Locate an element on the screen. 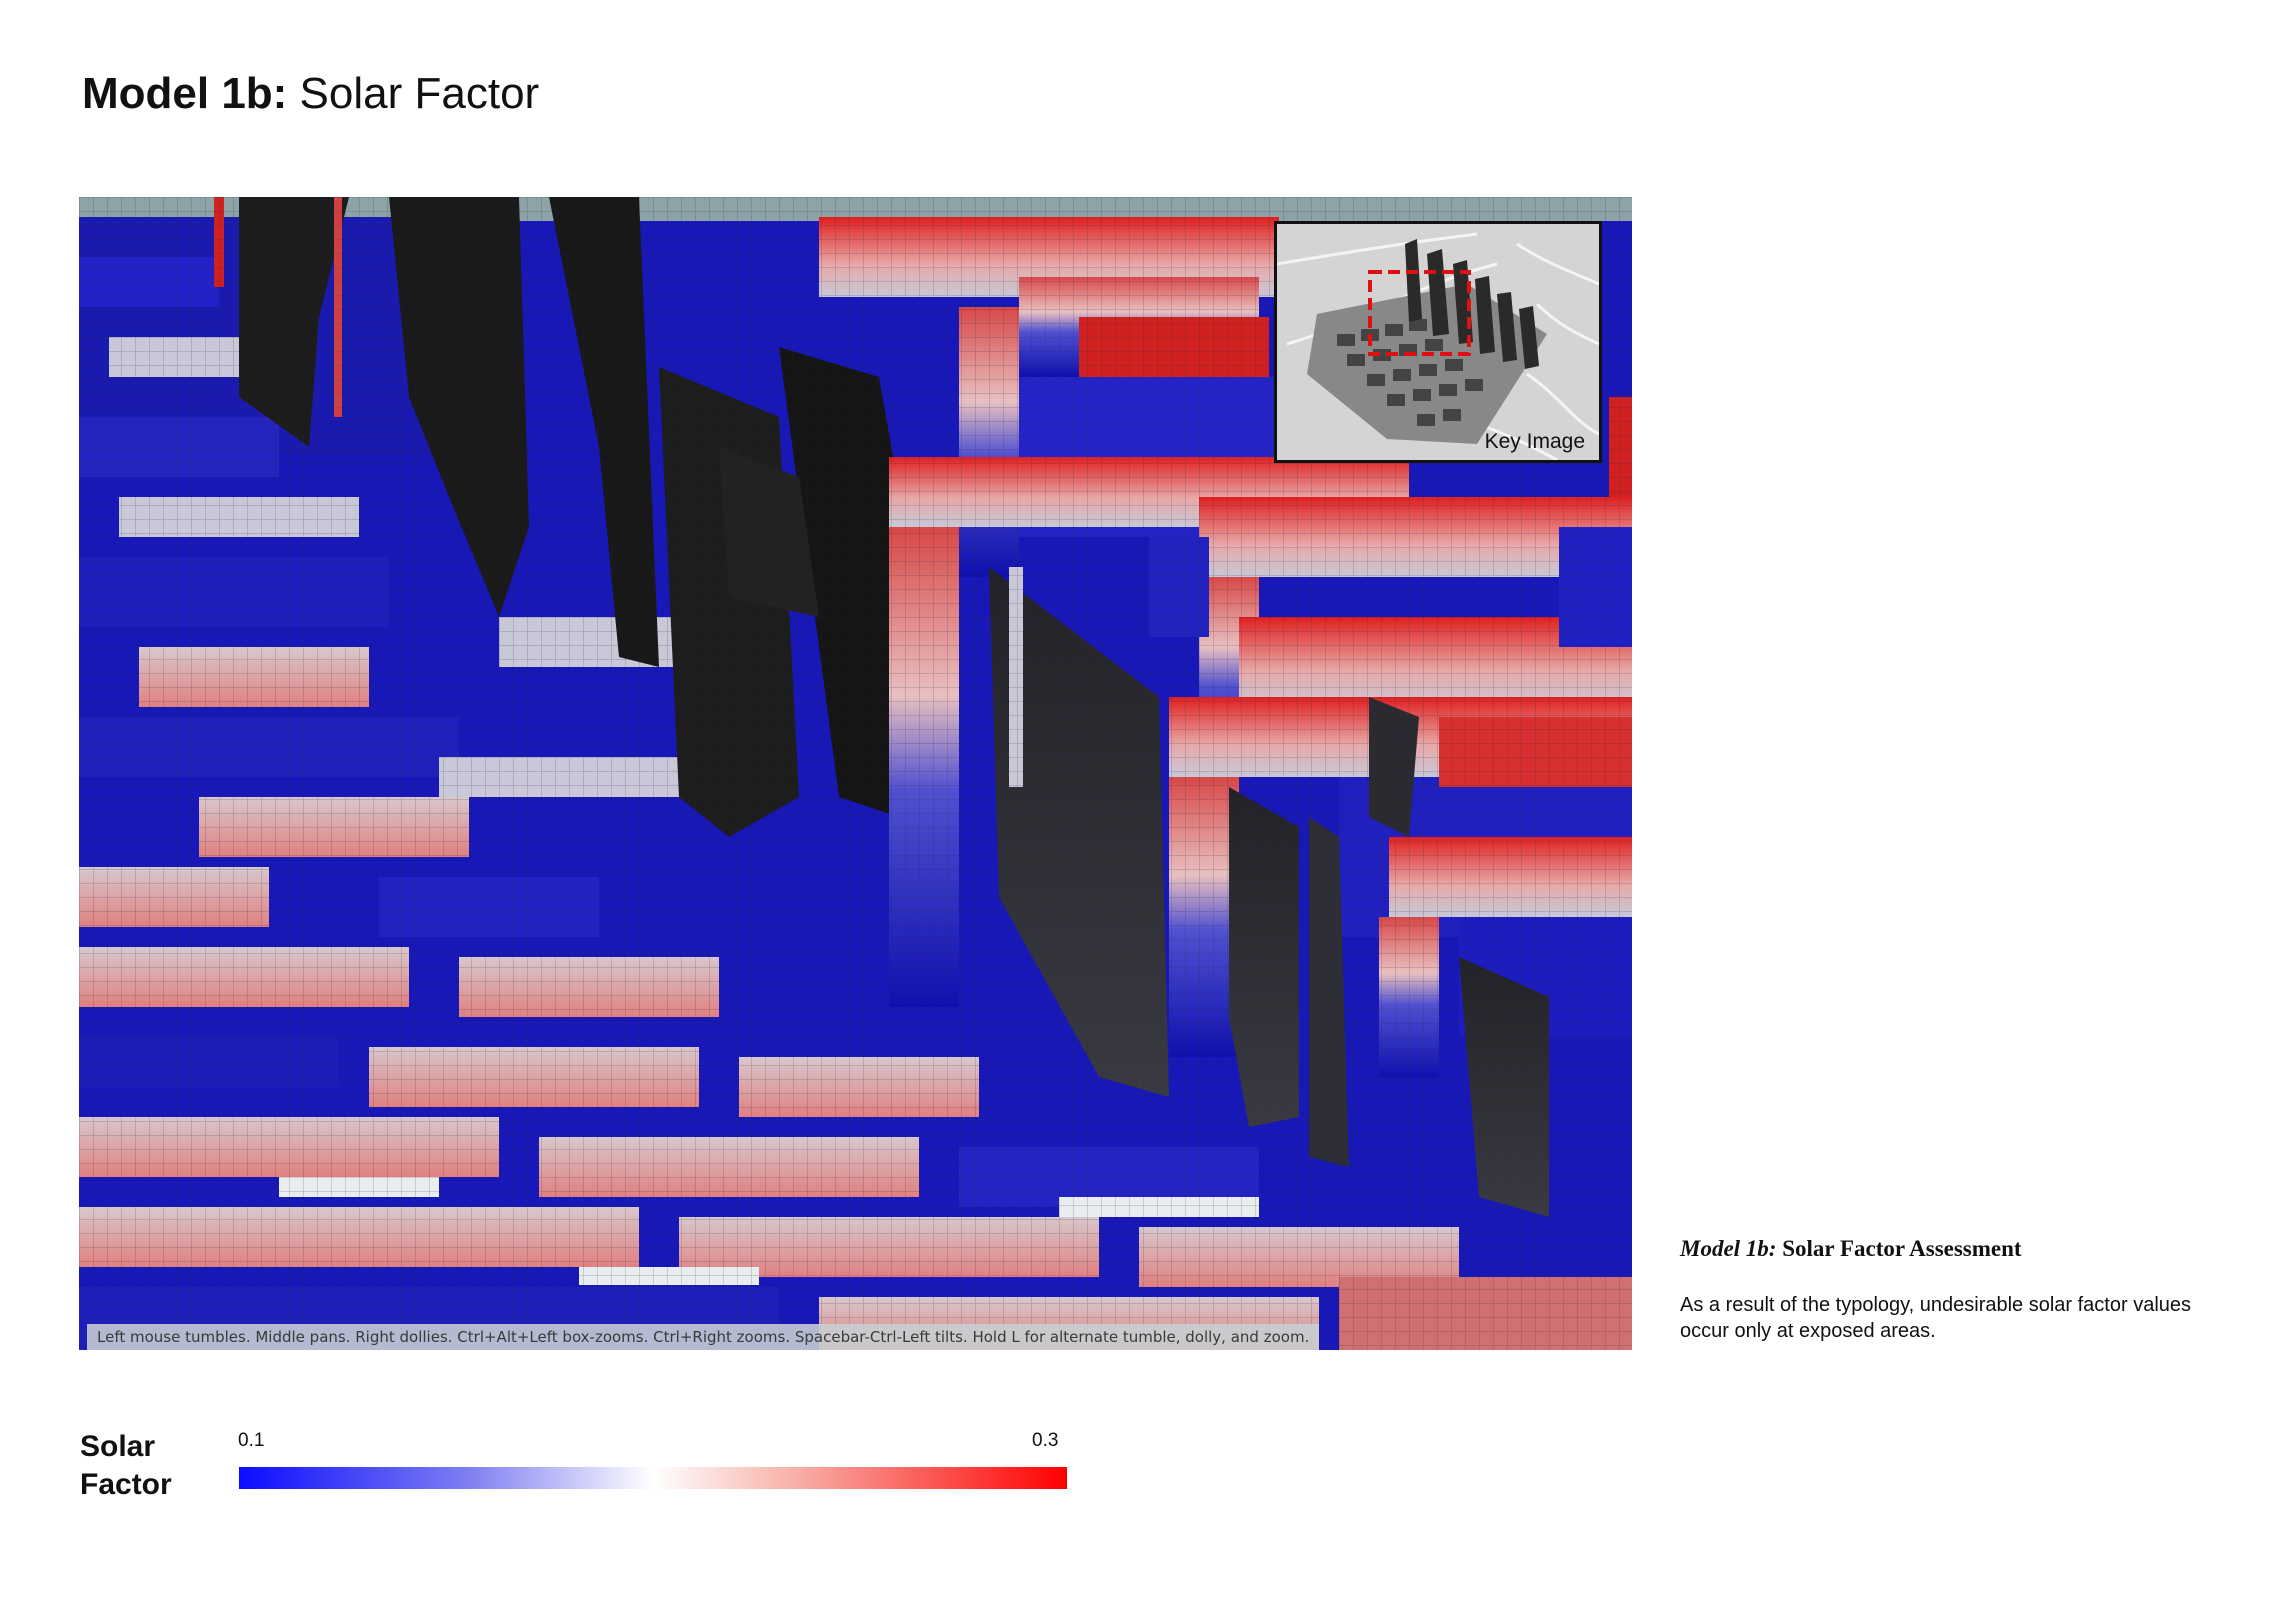  legend-title: Solar Factor is located at coordinates (126, 1466).